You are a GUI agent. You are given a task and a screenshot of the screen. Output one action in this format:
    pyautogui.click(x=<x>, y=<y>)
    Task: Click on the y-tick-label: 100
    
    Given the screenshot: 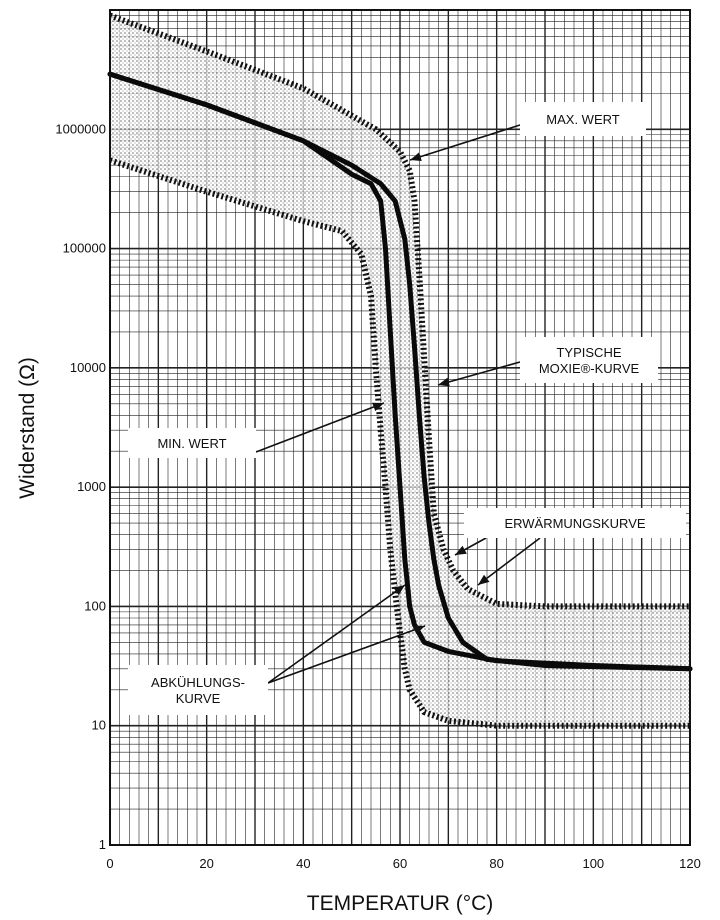 What is the action you would take?
    pyautogui.click(x=95, y=605)
    